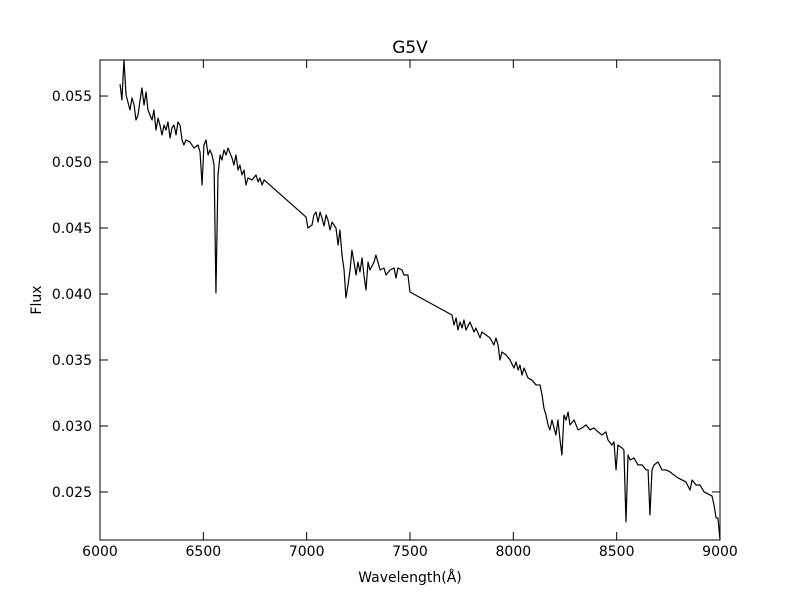 The image size is (800, 600). What do you see at coordinates (410, 552) in the screenshot?
I see `x-tick-label: 7500` at bounding box center [410, 552].